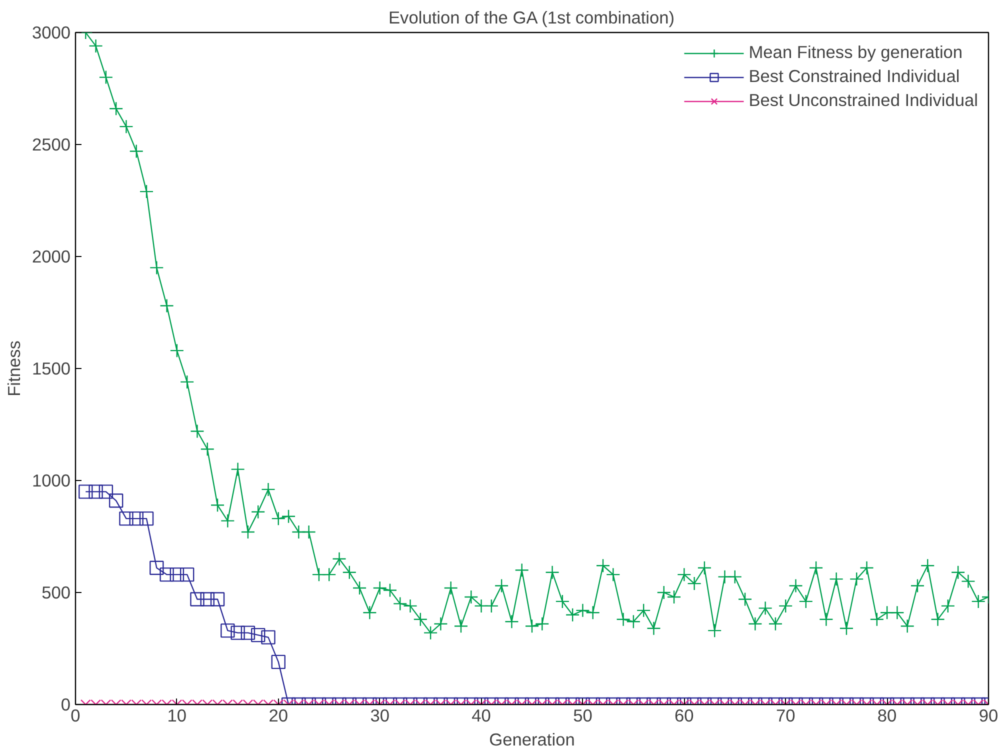 The width and height of the screenshot is (1000, 752). What do you see at coordinates (854, 76) in the screenshot?
I see `legend-label: Best Constrained Individual` at bounding box center [854, 76].